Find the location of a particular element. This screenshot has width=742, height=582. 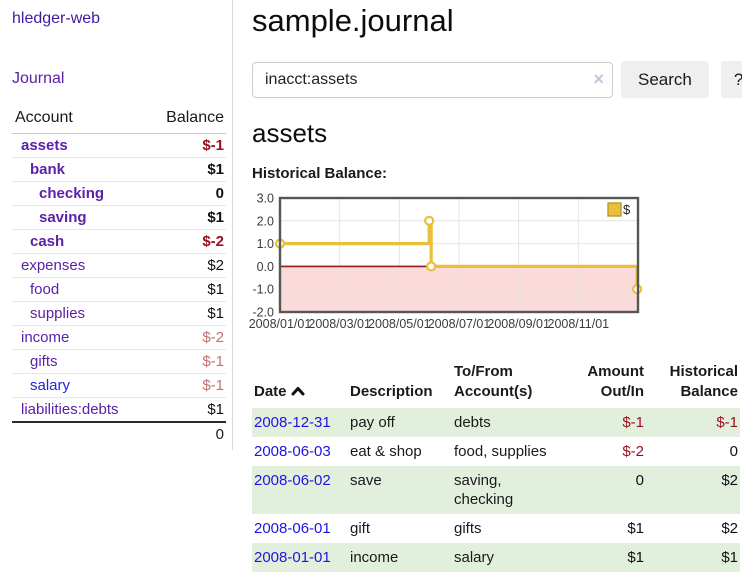

account-row: cash $-2 is located at coordinates (119, 241).